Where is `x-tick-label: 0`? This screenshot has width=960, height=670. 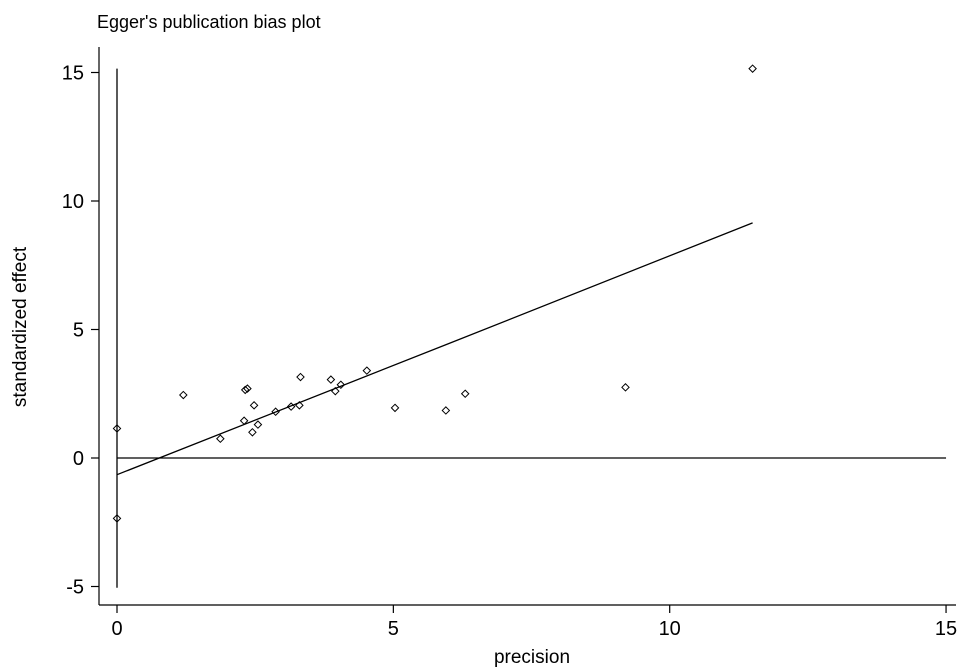 x-tick-label: 0 is located at coordinates (116, 629).